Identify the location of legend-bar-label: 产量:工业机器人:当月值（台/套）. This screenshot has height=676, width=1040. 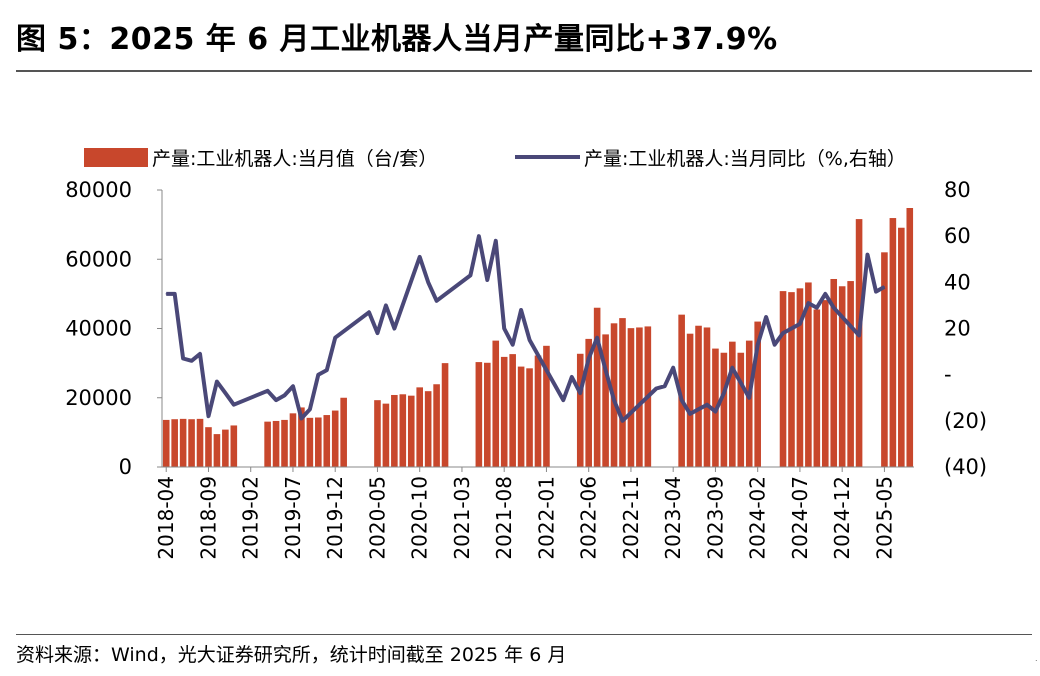
(294, 159).